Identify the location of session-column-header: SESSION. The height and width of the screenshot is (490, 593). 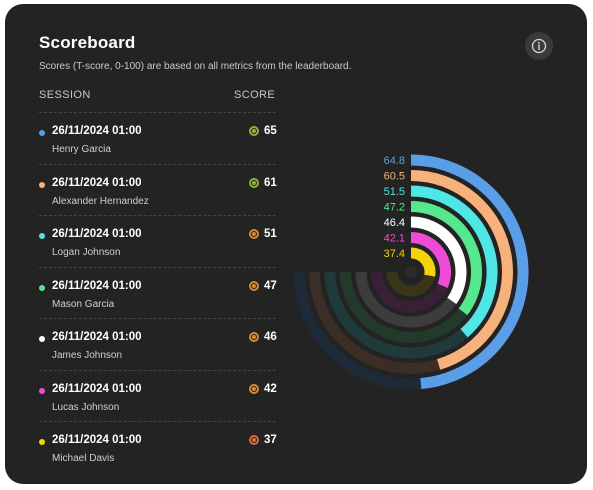
(65, 95).